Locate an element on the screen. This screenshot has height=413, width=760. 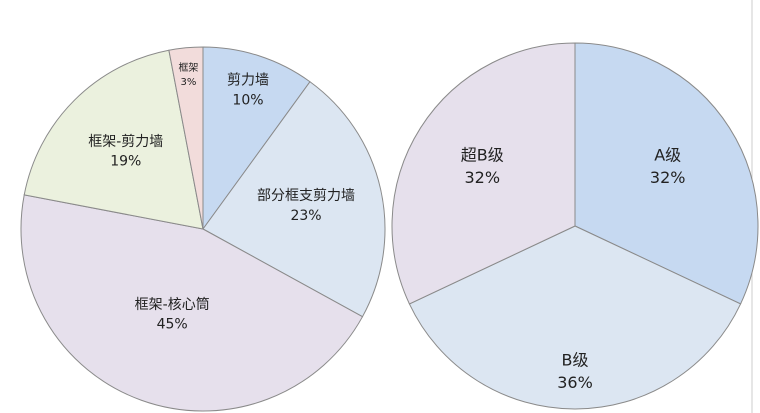
value-label: 19% is located at coordinates (125, 162).